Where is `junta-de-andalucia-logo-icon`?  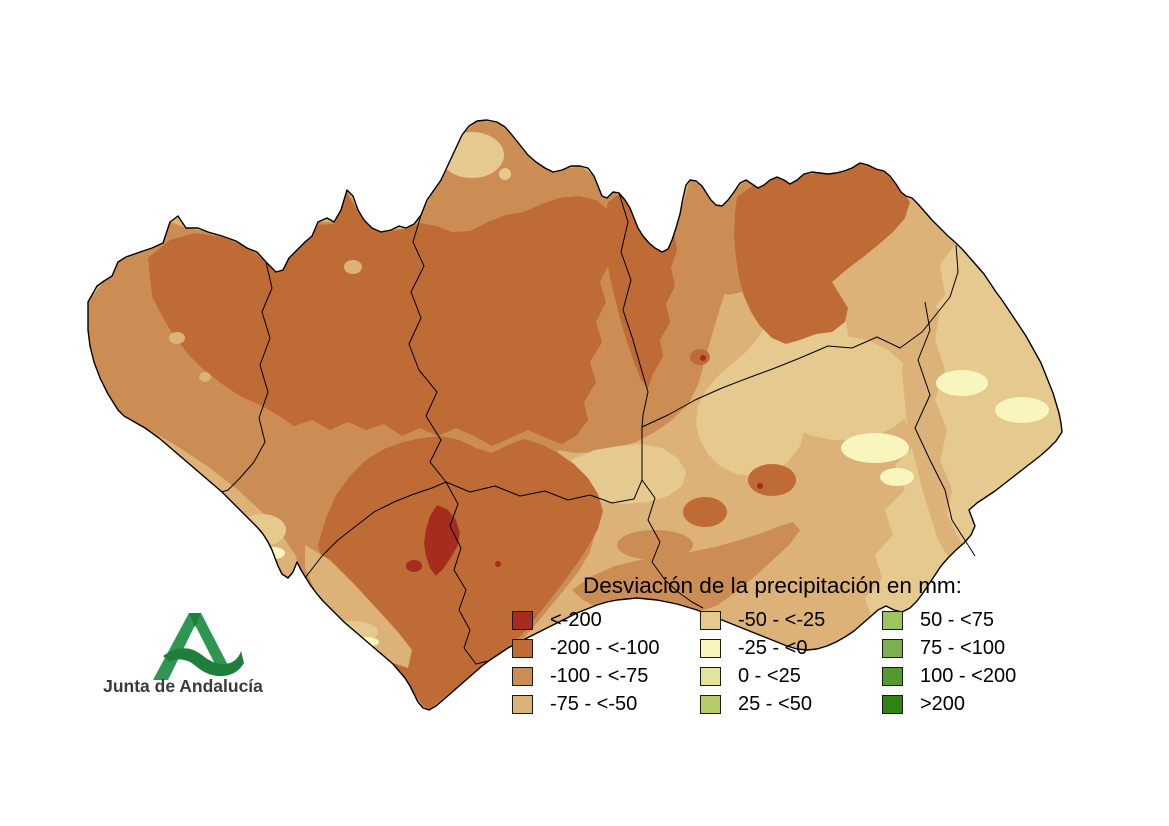 junta-de-andalucia-logo-icon is located at coordinates (198, 646).